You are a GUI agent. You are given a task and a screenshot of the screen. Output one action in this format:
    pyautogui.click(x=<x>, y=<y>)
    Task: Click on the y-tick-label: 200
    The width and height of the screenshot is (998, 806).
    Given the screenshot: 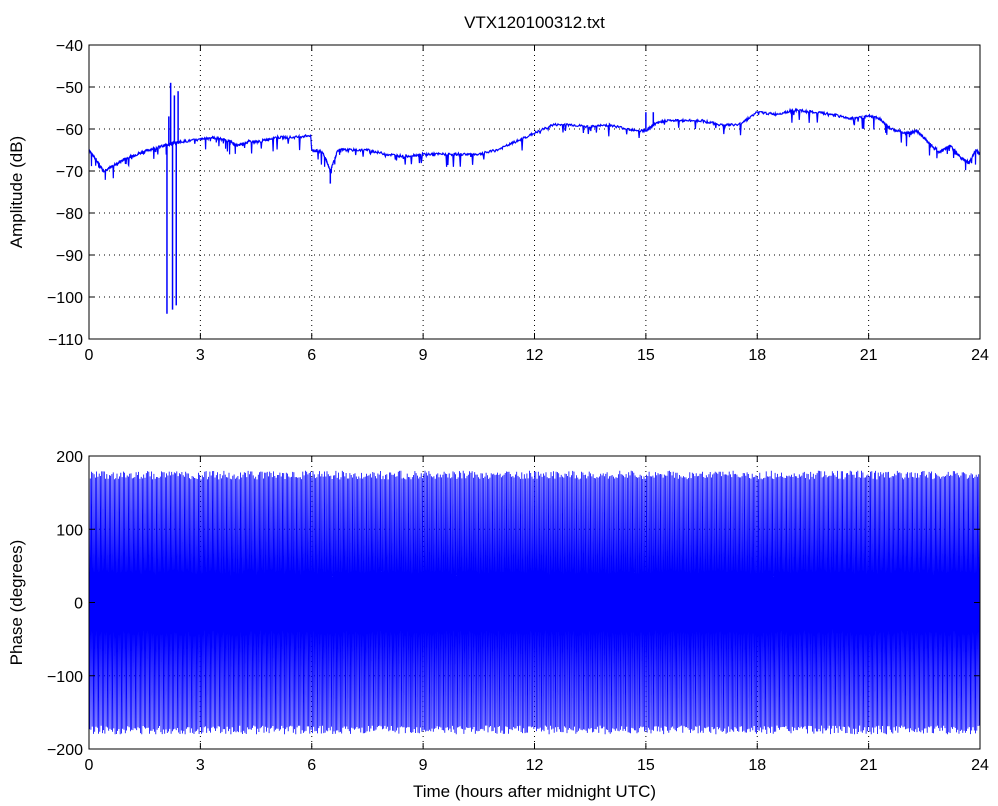 What is the action you would take?
    pyautogui.click(x=69, y=457)
    